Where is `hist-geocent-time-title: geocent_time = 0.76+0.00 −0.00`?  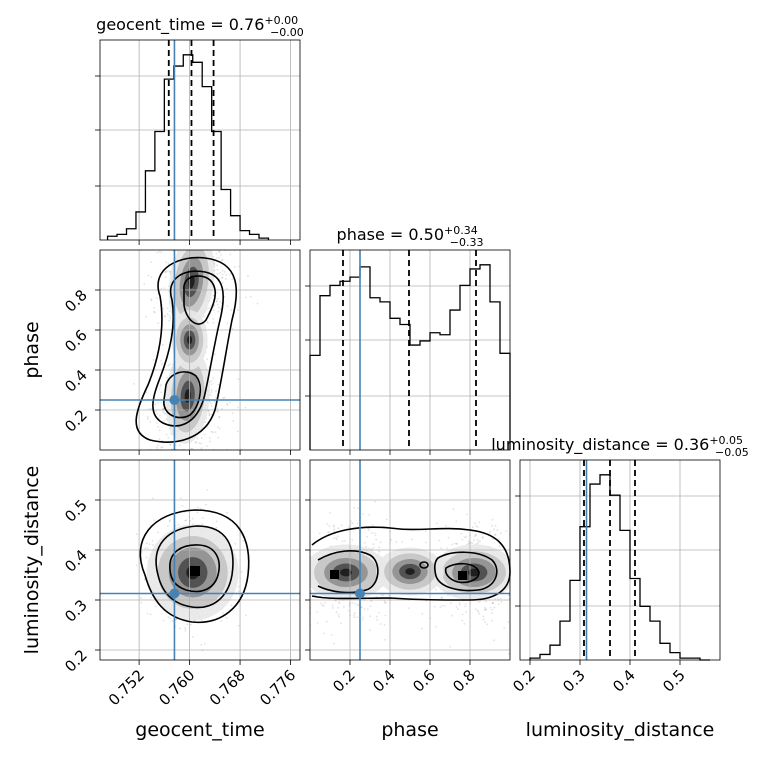
hist-geocent-time-title: geocent_time = 0.76+0.00 −0.00 is located at coordinates (200, 26).